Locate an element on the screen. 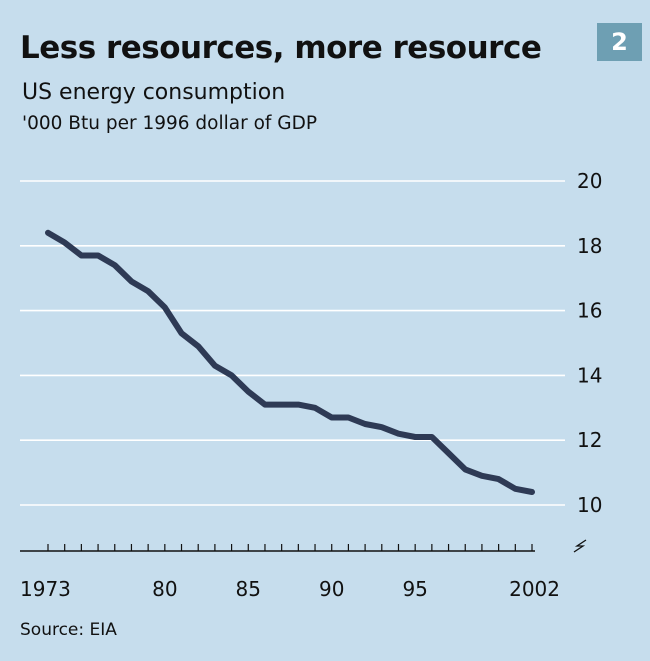 The height and width of the screenshot is (661, 650). x-axis is located at coordinates (303, 546).